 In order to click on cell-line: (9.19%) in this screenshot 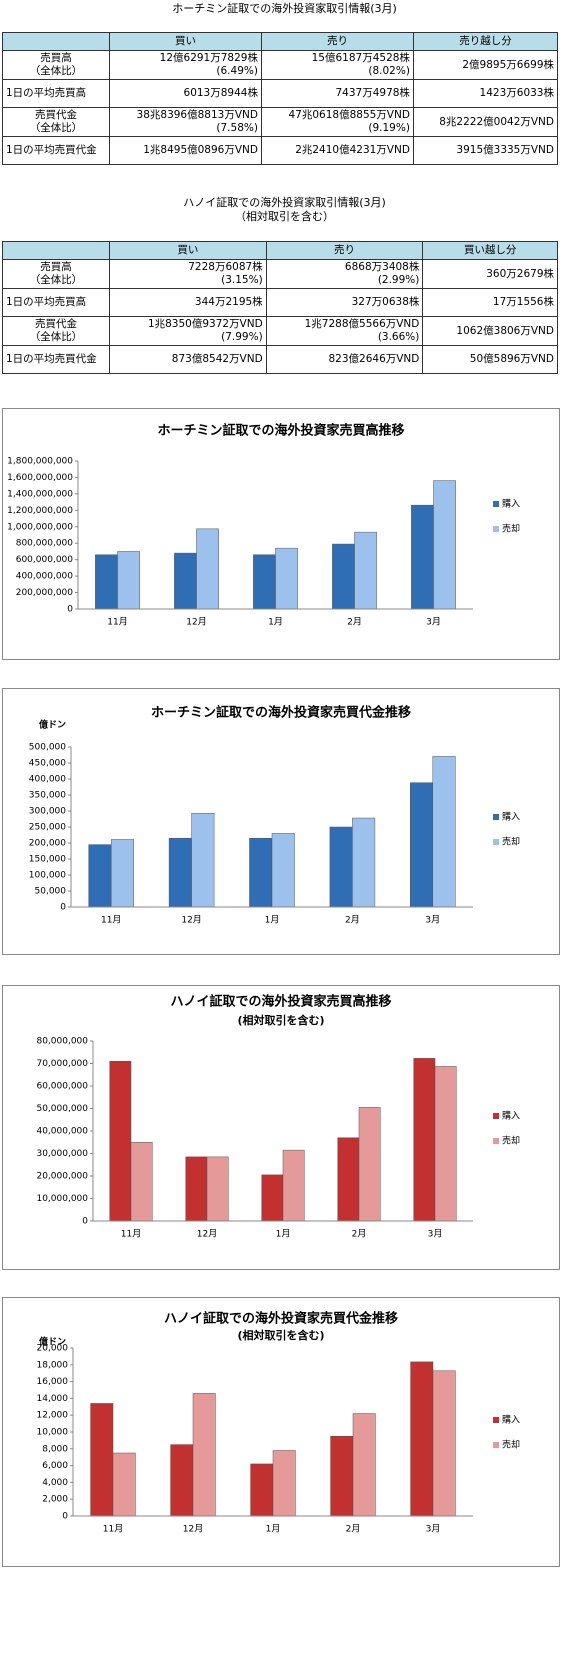, I will do `click(389, 128)`.